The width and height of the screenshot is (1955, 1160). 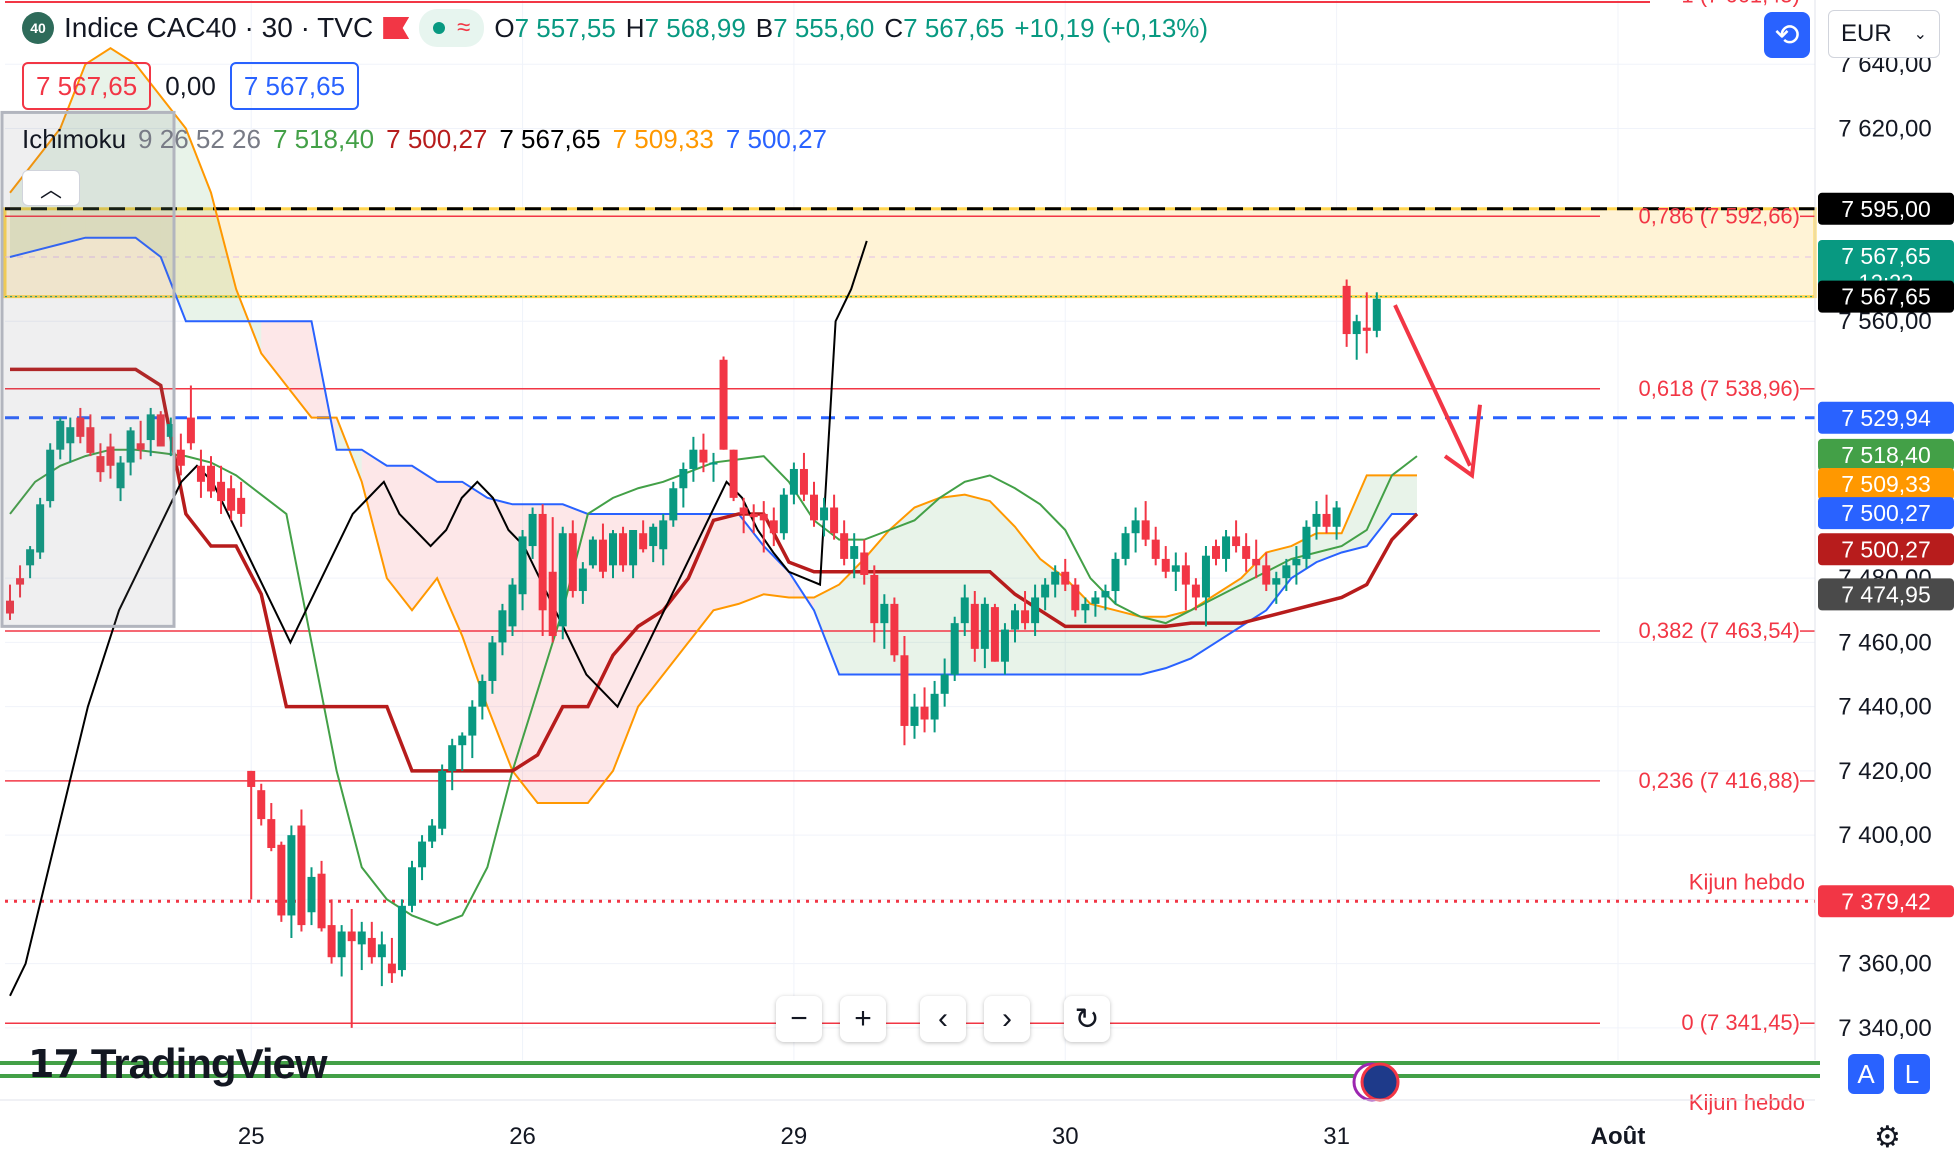 I want to click on chevron-right-icon: ›, so click(x=1007, y=1018).